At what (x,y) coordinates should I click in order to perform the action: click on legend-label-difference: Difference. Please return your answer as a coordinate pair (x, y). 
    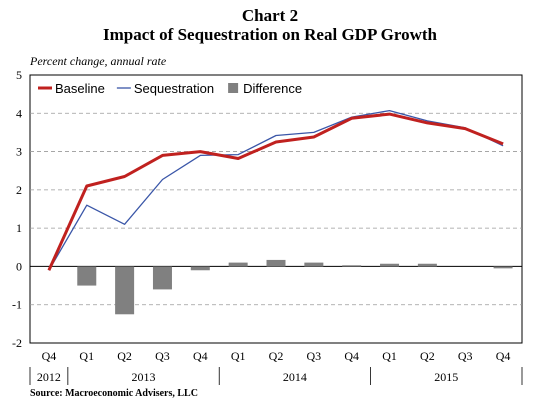
    Looking at the image, I should click on (272, 88).